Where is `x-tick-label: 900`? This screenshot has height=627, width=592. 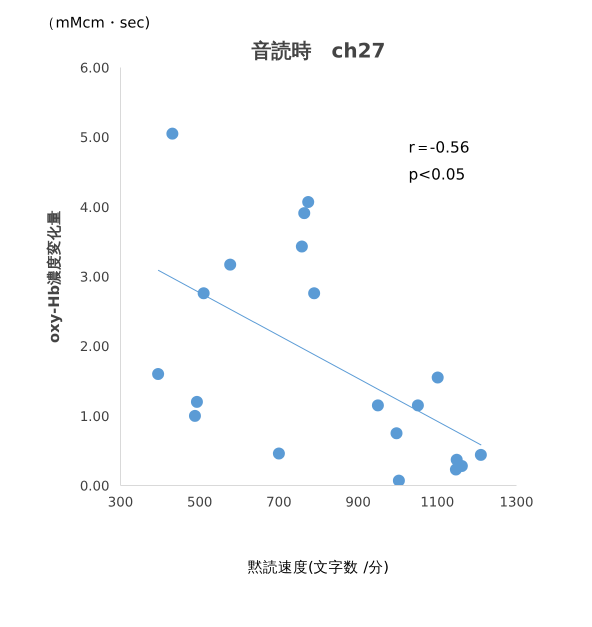 x-tick-label: 900 is located at coordinates (358, 503).